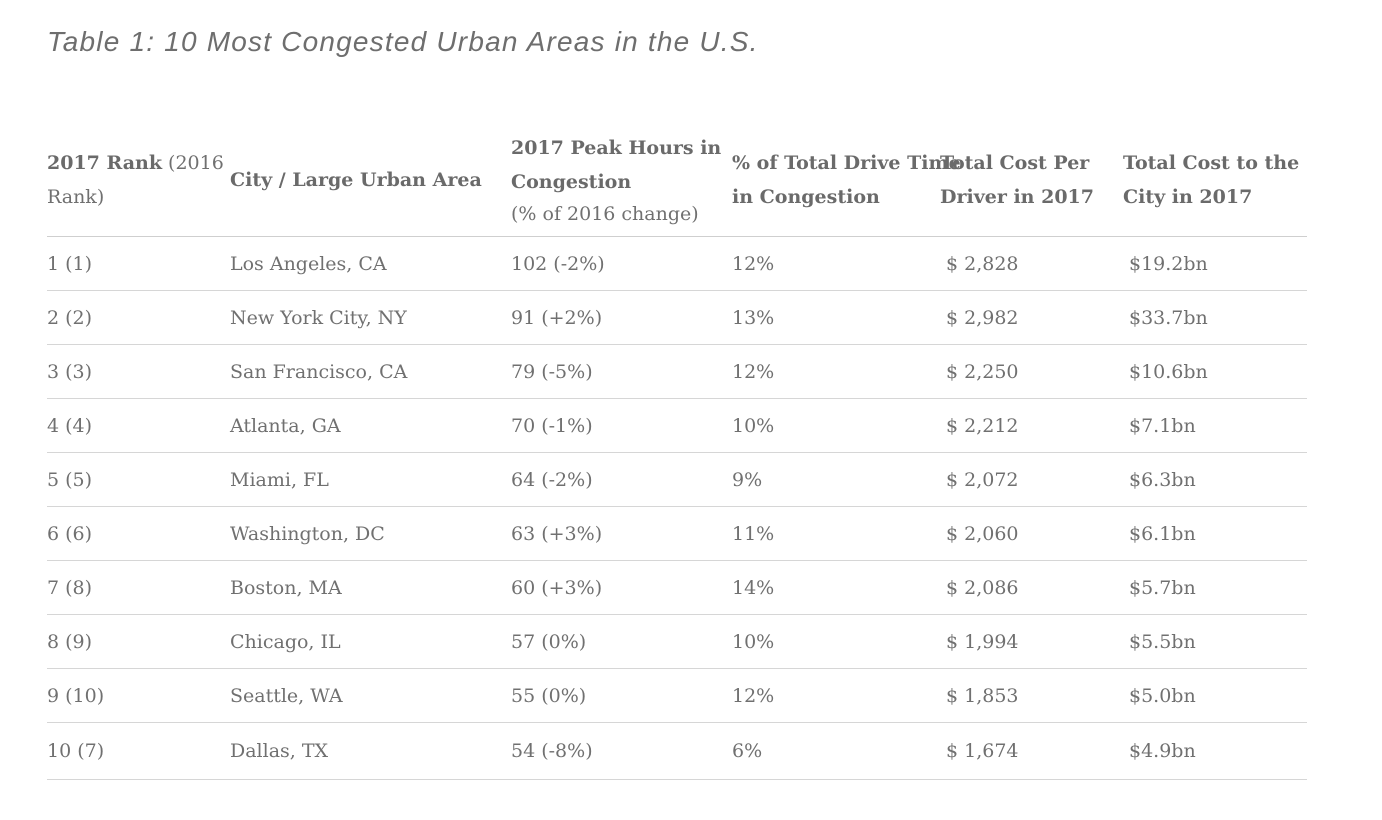  I want to click on cell-city: Miami, FL, so click(370, 479).